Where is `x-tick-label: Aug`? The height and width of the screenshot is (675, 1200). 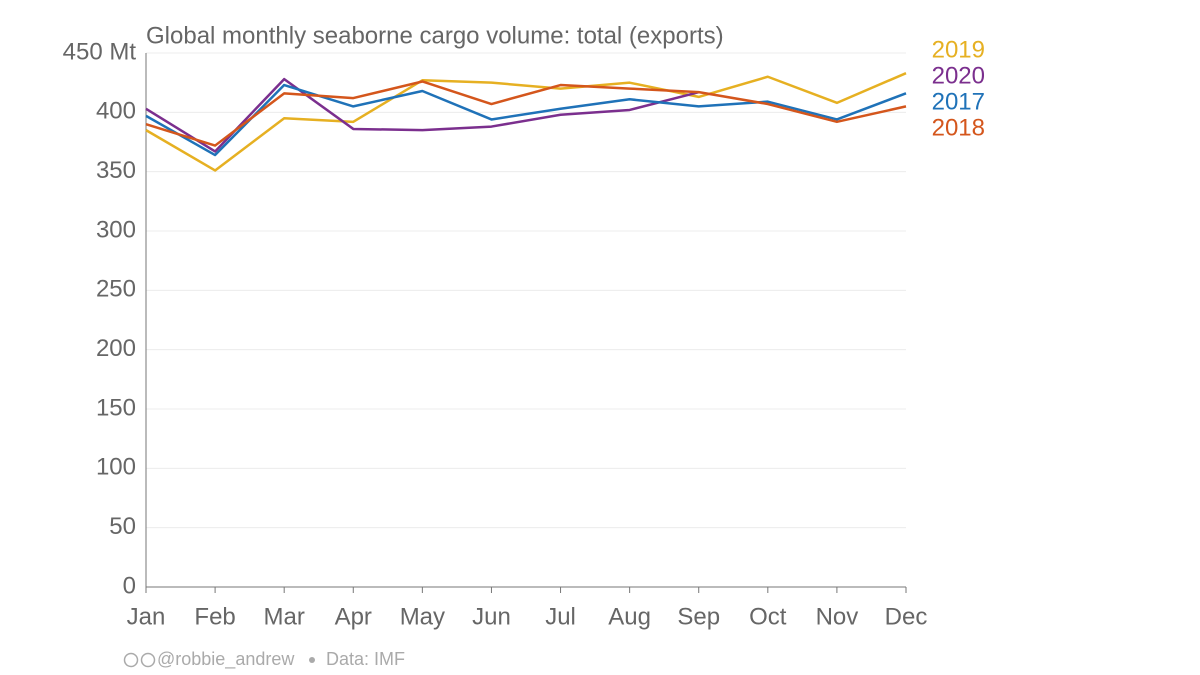 x-tick-label: Aug is located at coordinates (629, 616).